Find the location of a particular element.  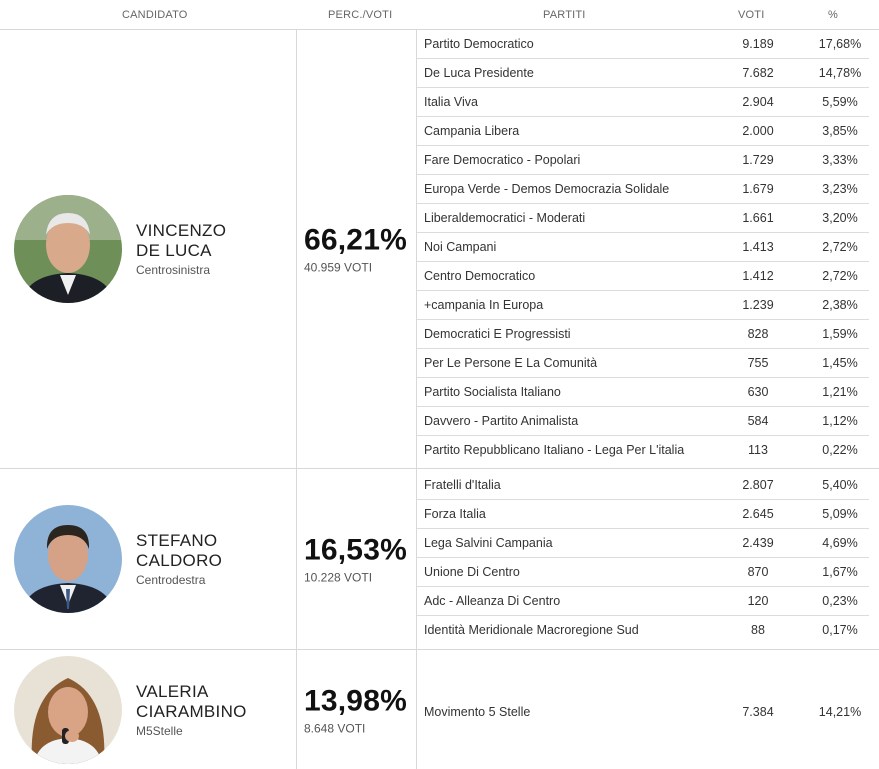

header-voti: VOTI is located at coordinates (751, 15).